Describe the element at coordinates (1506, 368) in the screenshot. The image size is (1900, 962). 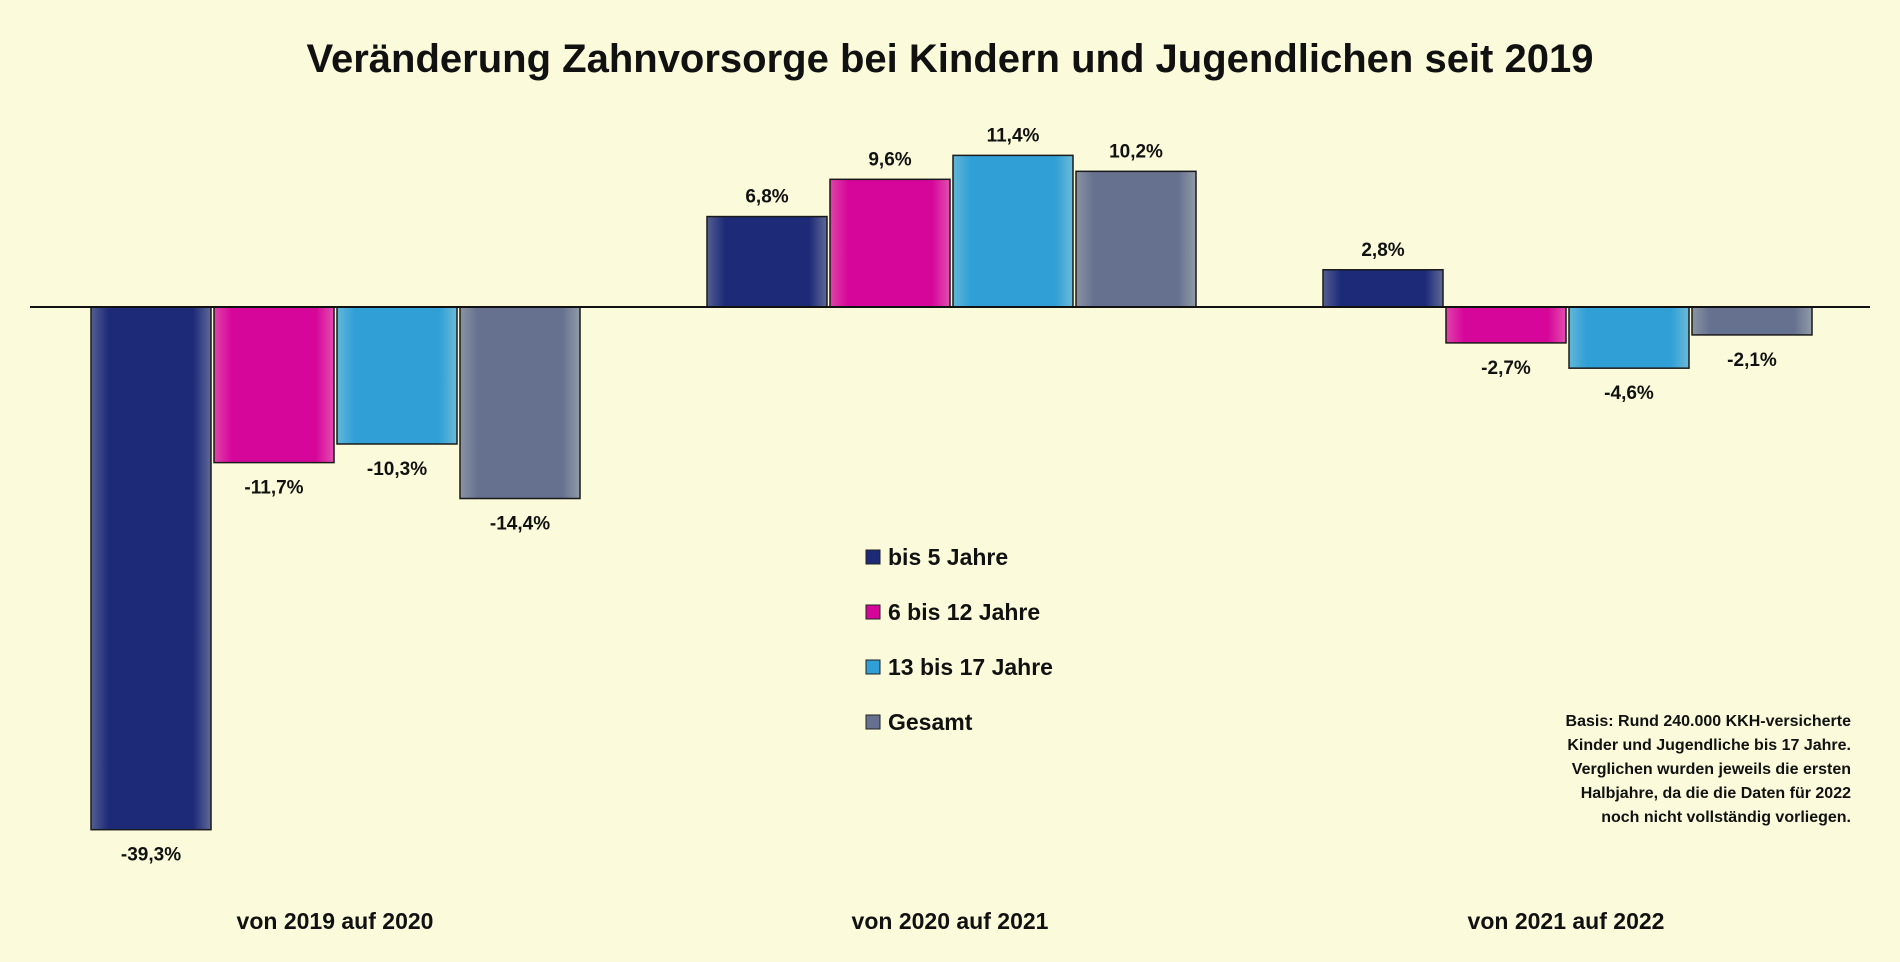
I see `value-label-6-bis-12-jahre-3: -2,7%` at that location.